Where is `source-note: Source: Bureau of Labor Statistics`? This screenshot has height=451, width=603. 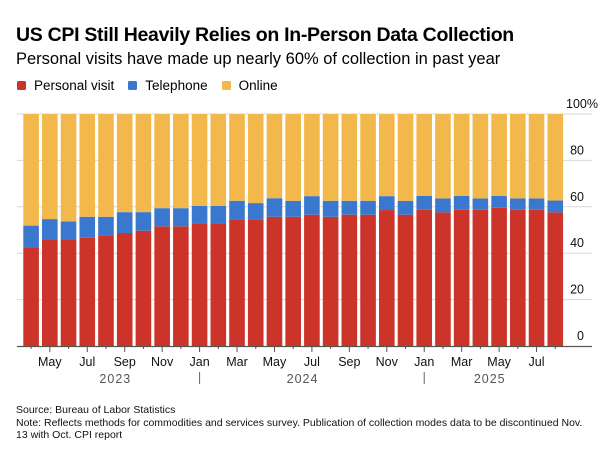 source-note: Source: Bureau of Labor Statistics is located at coordinates (96, 410).